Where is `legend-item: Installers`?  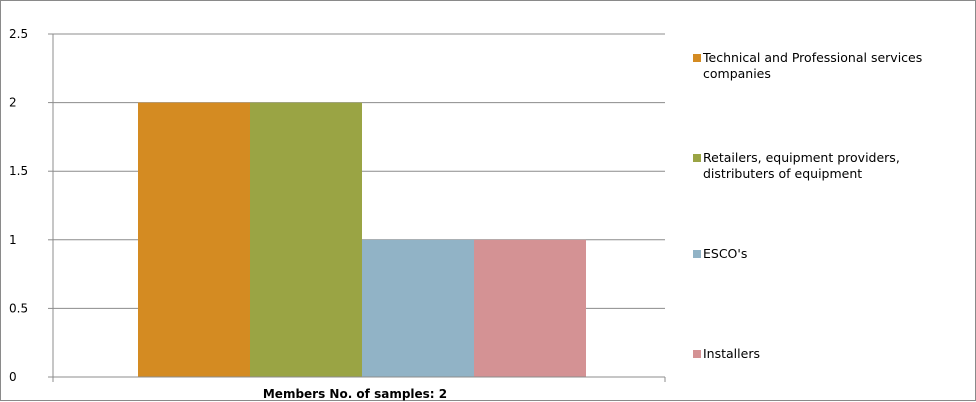 legend-item: Installers is located at coordinates (833, 354).